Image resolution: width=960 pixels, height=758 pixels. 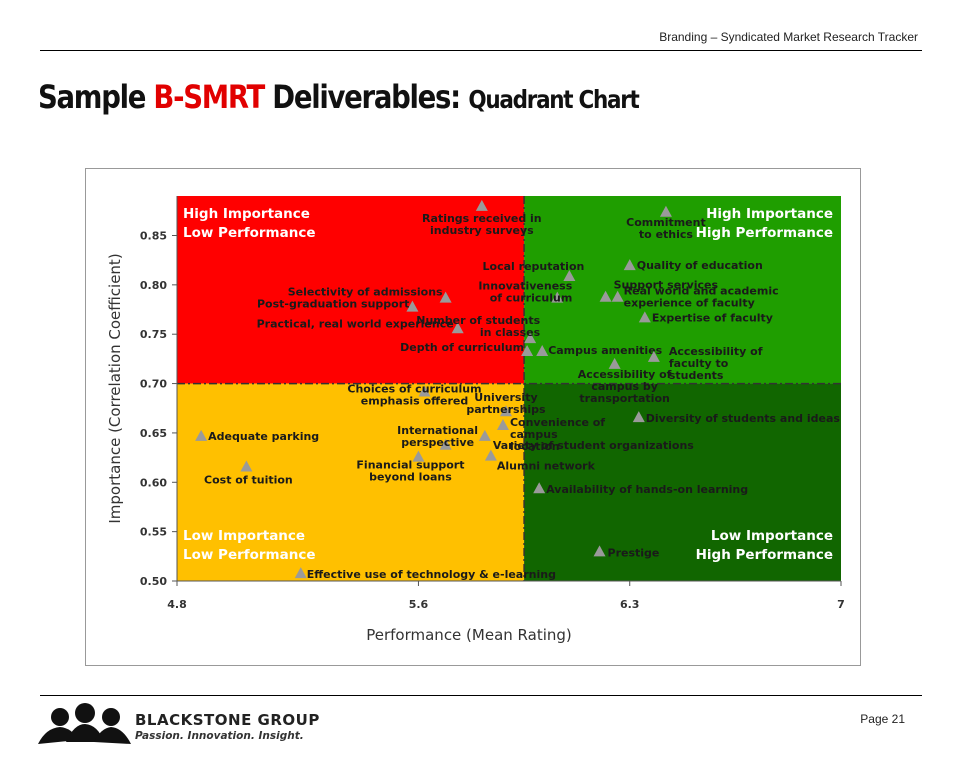 I want to click on data-point-label: Diversity of students and ideas, so click(x=743, y=418).